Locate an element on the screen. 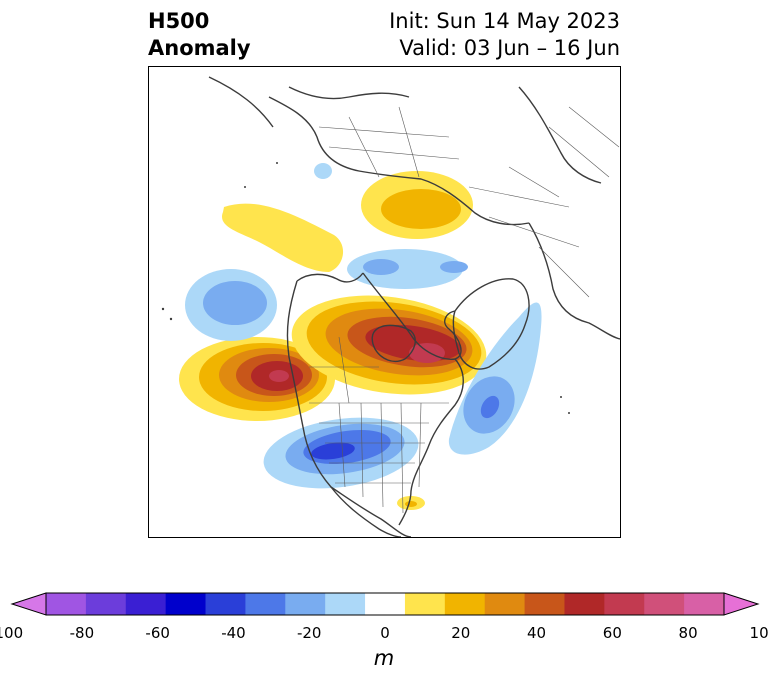 Image resolution: width=768 pixels, height=684 pixels. colorbar-tick-label: 0 is located at coordinates (385, 633).